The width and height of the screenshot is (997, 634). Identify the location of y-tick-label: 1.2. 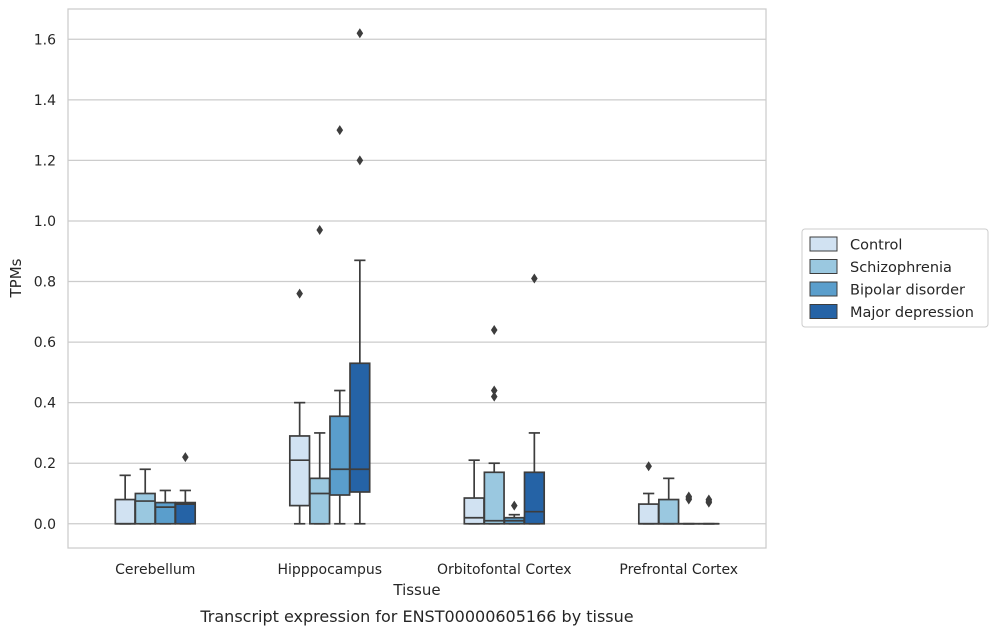
(45, 161).